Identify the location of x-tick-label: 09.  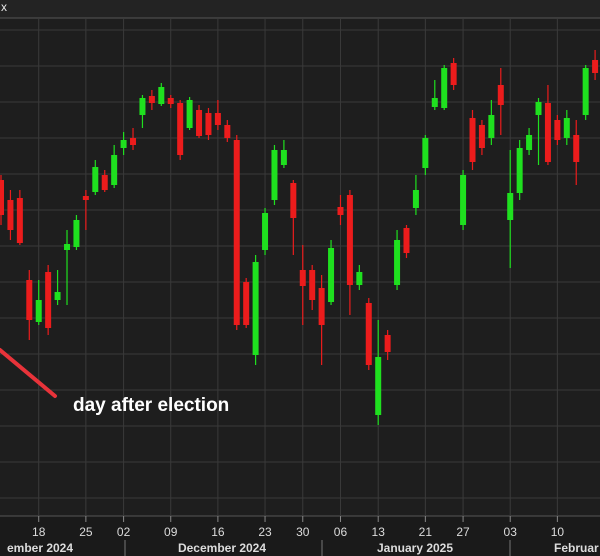
(171, 532).